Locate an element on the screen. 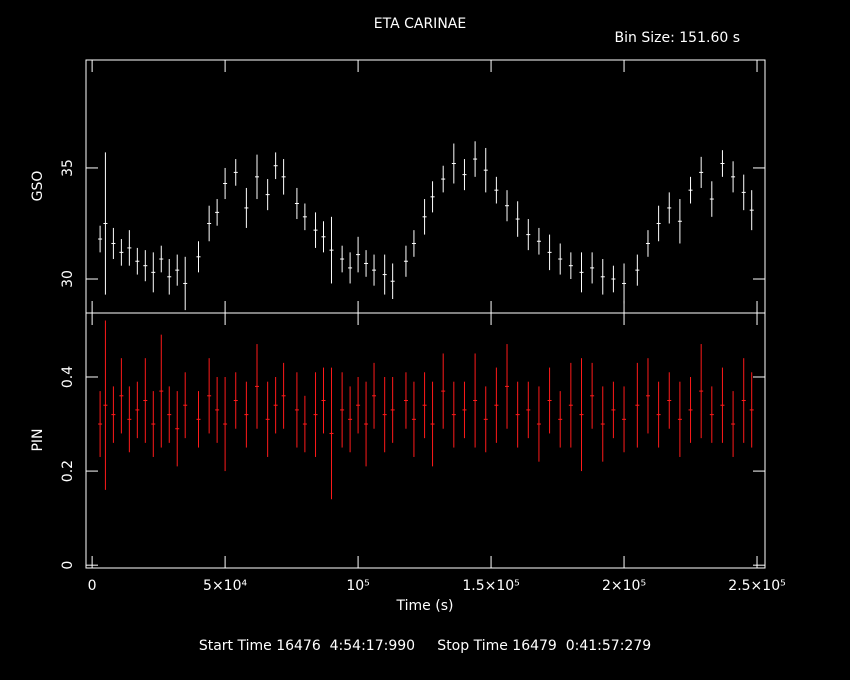 The width and height of the screenshot is (850, 680). x-tick-label: 5×10⁴ is located at coordinates (225, 586).